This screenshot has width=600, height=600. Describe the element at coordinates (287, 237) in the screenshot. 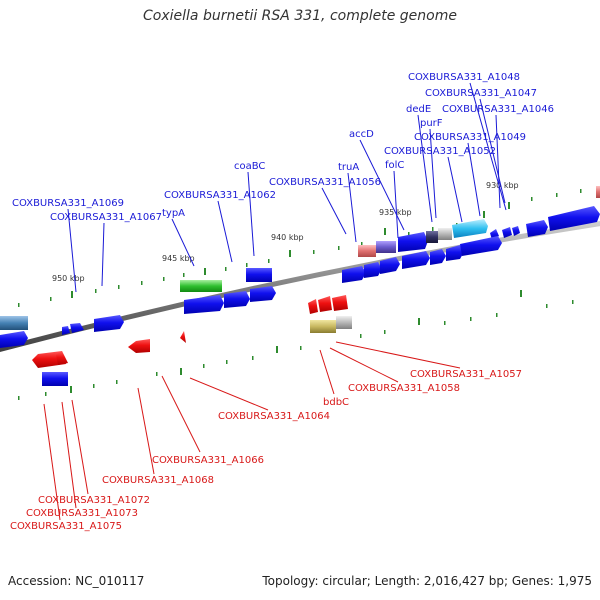

I see `scale-label-940kbp: 940 kbp` at that location.